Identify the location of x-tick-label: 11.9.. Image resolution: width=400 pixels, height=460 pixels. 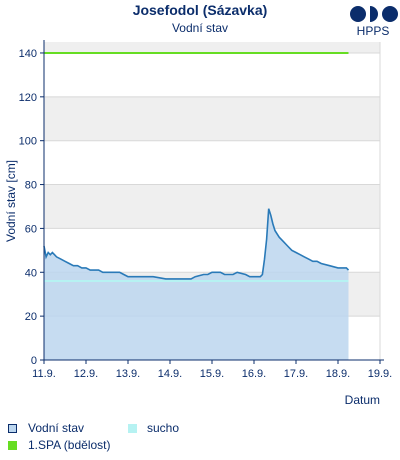
(44, 374).